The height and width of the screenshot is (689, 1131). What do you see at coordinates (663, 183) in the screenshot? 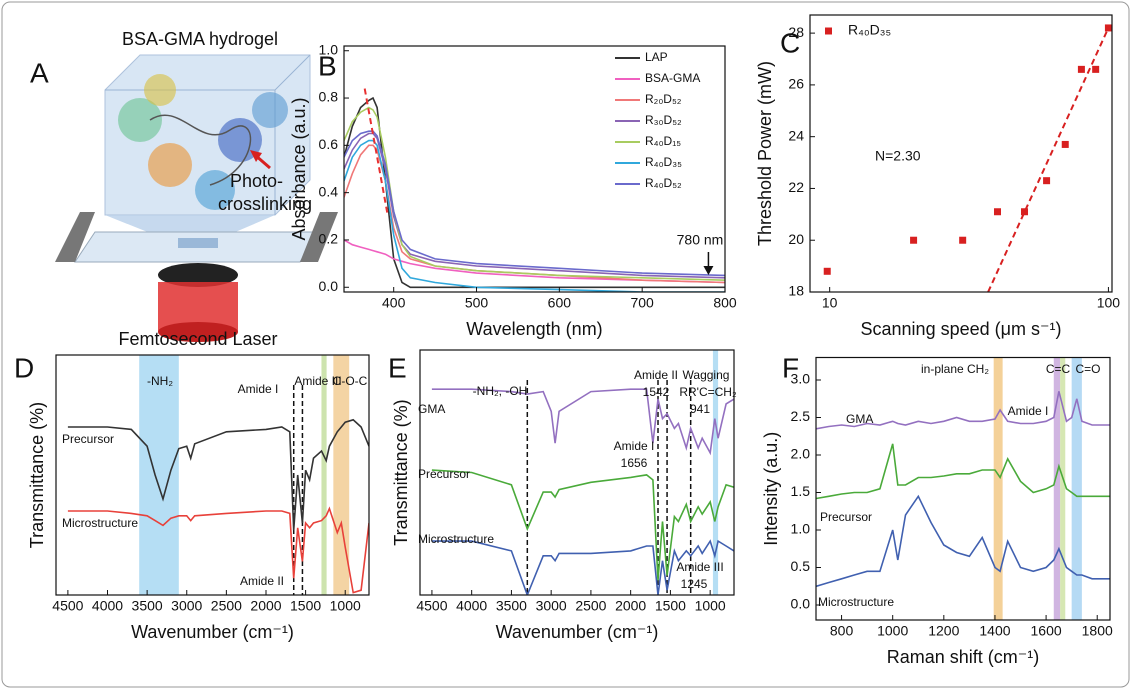
I see `legend-label: R₄₀D₅₂` at bounding box center [663, 183].